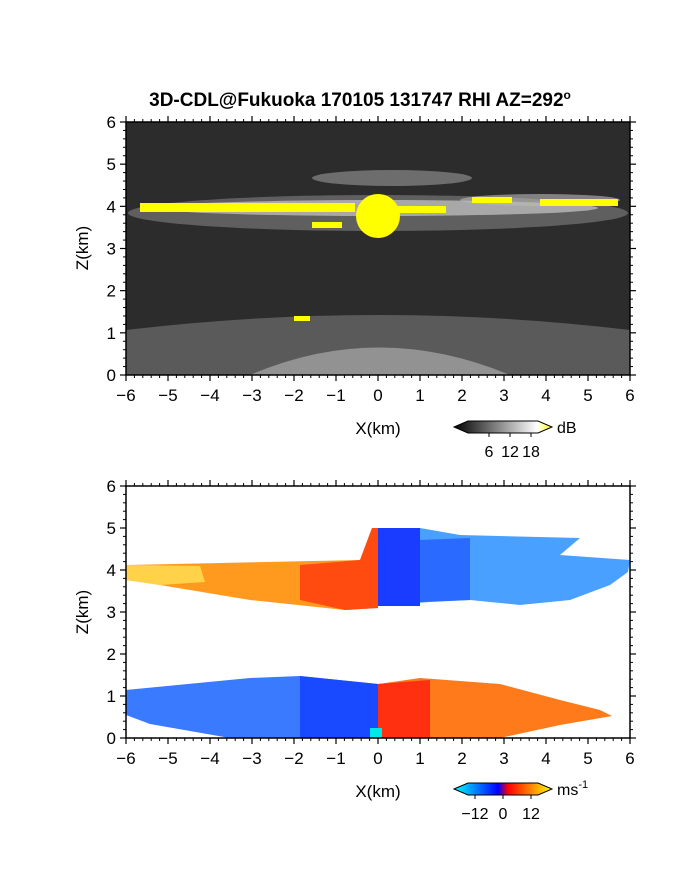 This screenshot has height=880, width=680. What do you see at coordinates (165, 575) in the screenshot?
I see `velocity-upper-left-edge` at bounding box center [165, 575].